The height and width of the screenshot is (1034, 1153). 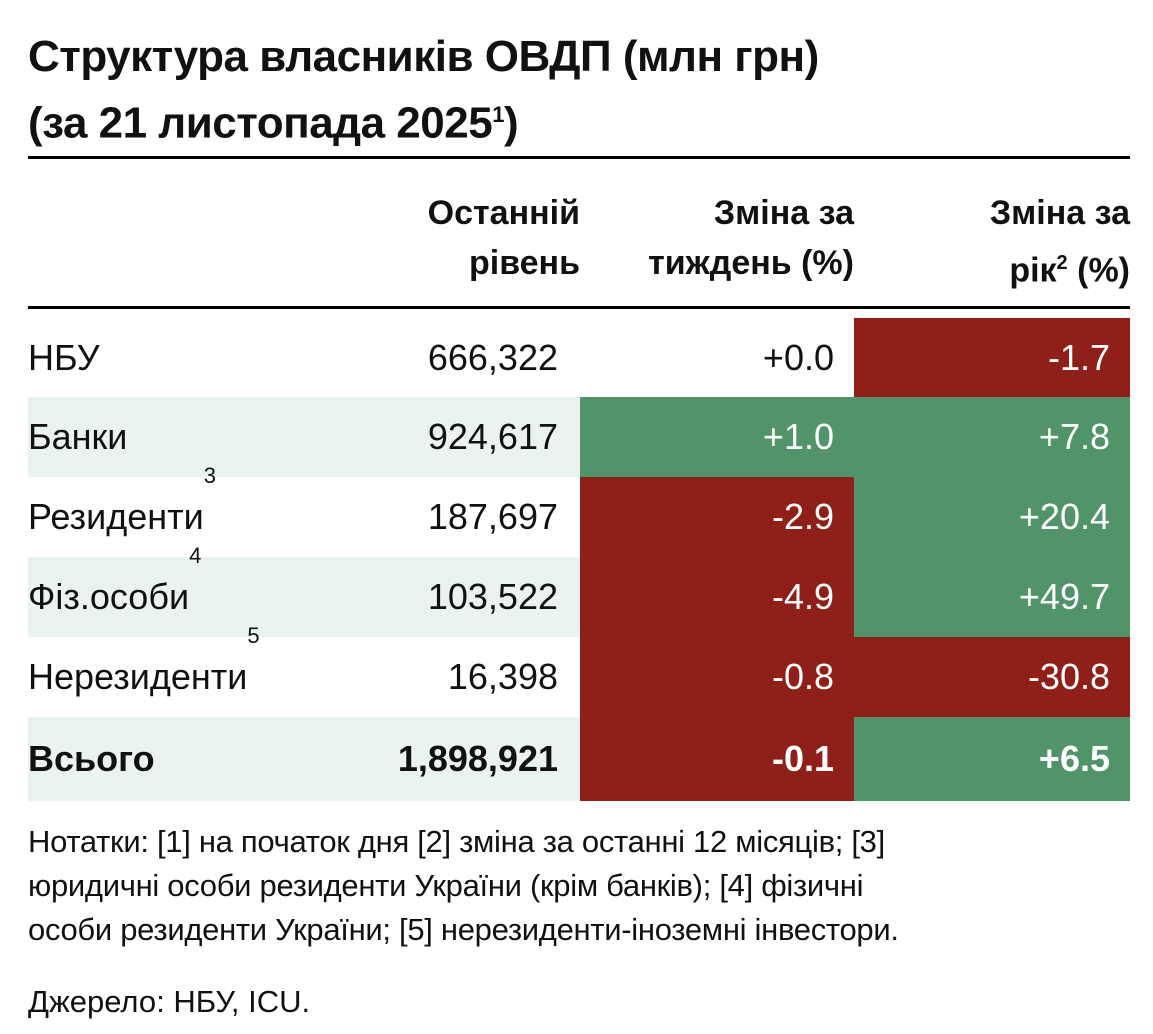 I want to click on title-date: (за 21 листопада 2025, so click(x=260, y=123).